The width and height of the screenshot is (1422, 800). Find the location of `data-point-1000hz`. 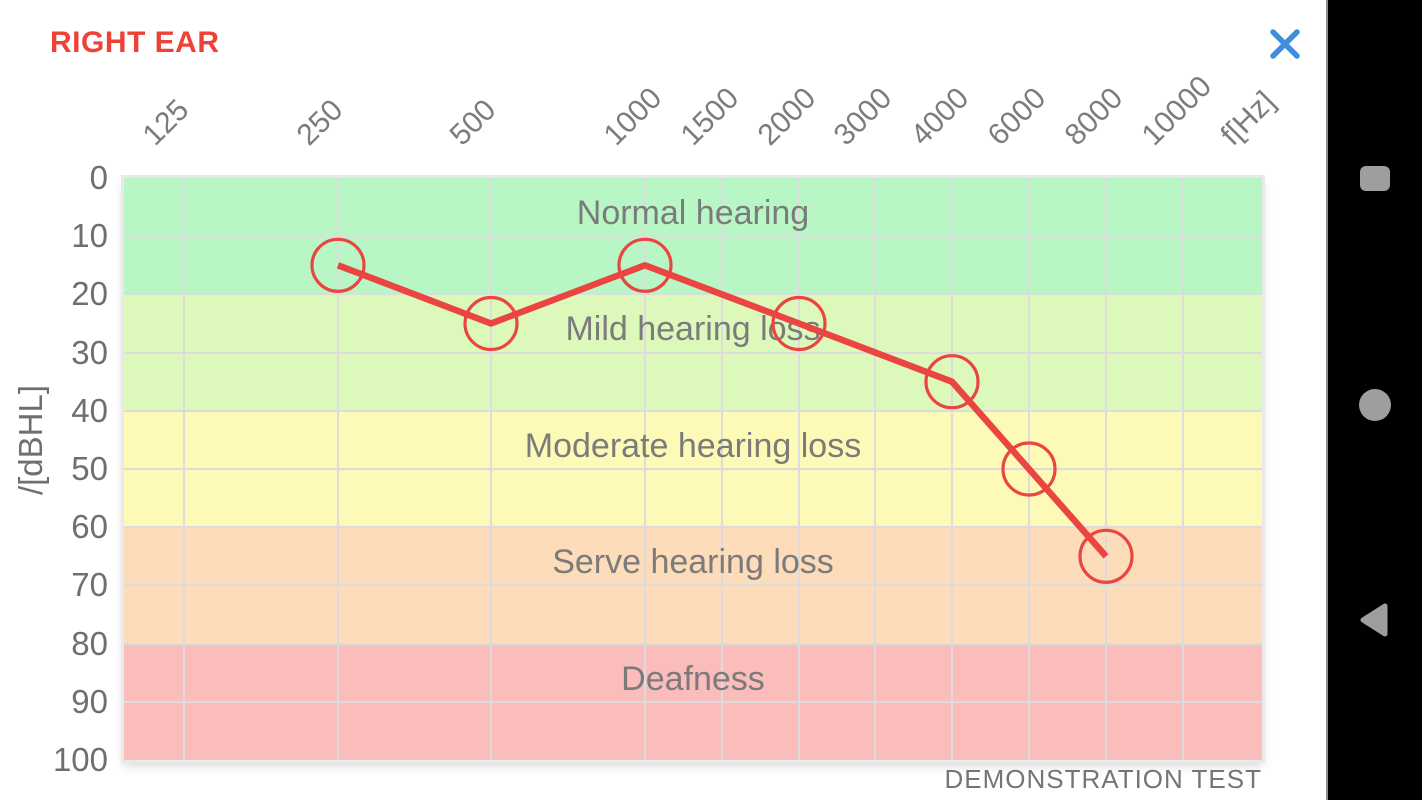

data-point-1000hz is located at coordinates (645, 265).